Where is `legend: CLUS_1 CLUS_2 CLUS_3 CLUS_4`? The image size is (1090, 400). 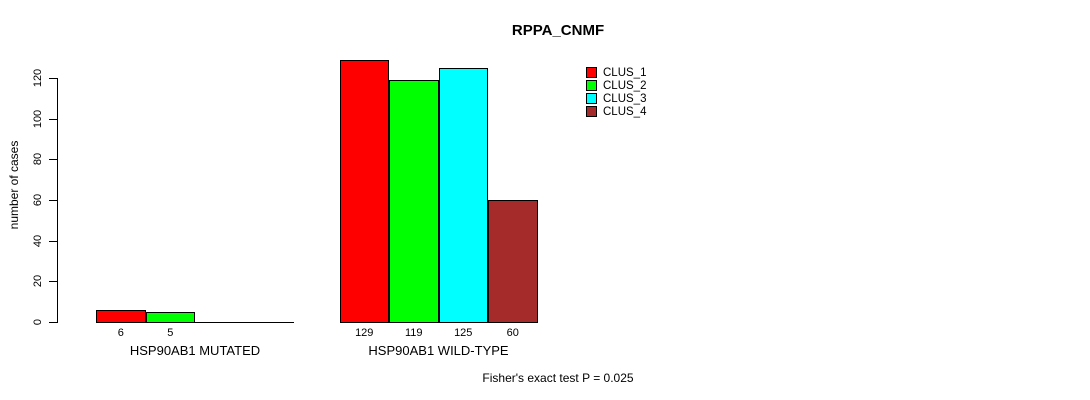
legend: CLUS_1 CLUS_2 CLUS_3 CLUS_4 is located at coordinates (616, 92).